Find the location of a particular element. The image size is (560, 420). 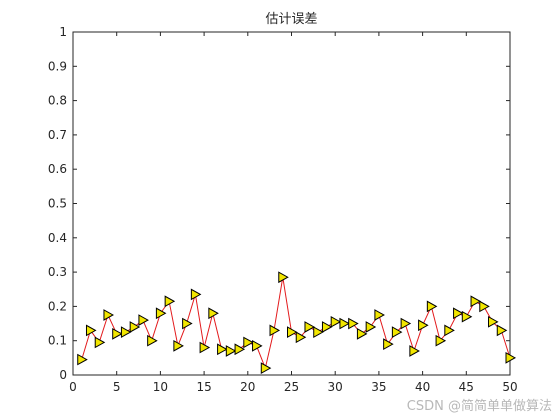

y-tick-label: 0.5 is located at coordinates (57, 204).